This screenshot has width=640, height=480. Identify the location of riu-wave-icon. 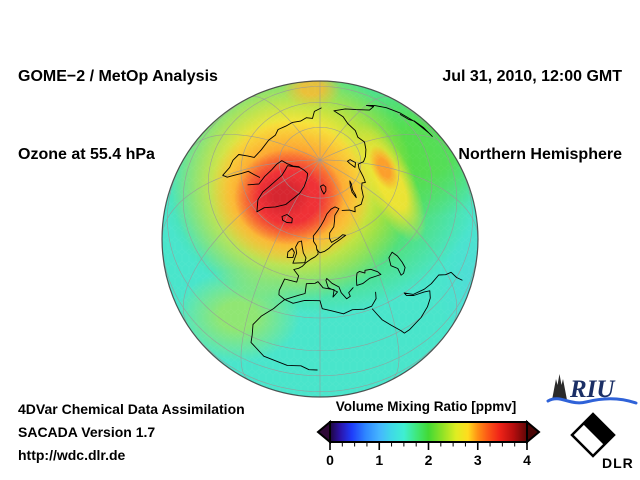
(592, 401).